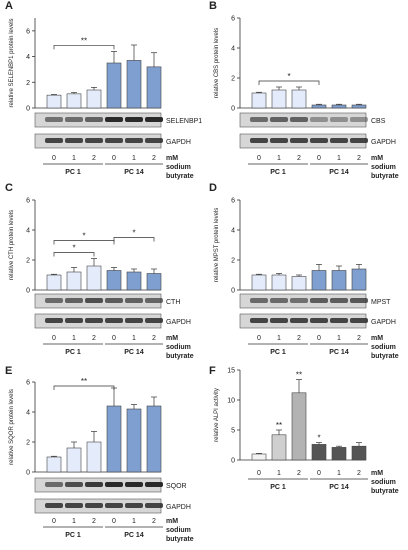  What do you see at coordinates (74, 521) in the screenshot?
I see `lane-label-e-1: 1` at bounding box center [74, 521].